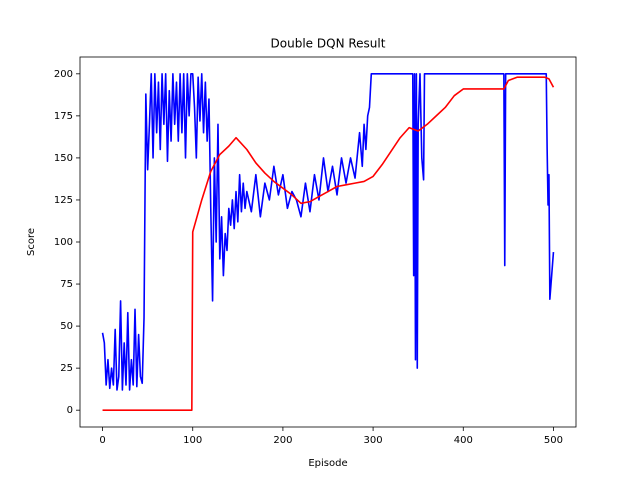 Image resolution: width=640 pixels, height=480 pixels. What do you see at coordinates (31, 242) in the screenshot?
I see `y-axis-label: Score` at bounding box center [31, 242].